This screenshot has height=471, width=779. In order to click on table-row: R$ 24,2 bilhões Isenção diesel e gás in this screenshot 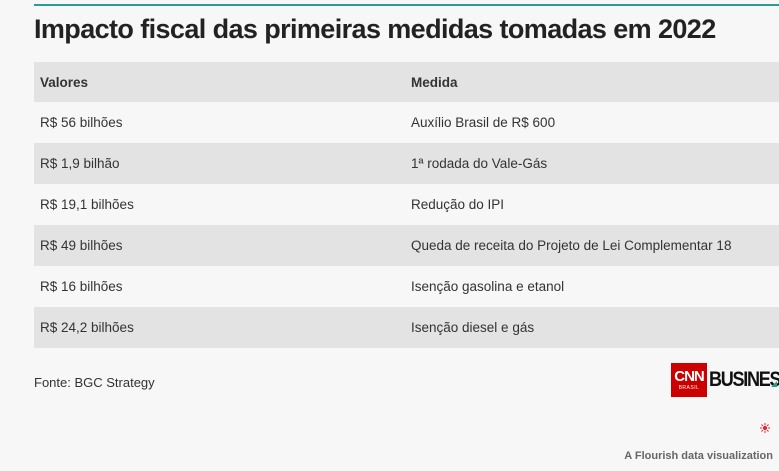, I will do `click(406, 327)`.